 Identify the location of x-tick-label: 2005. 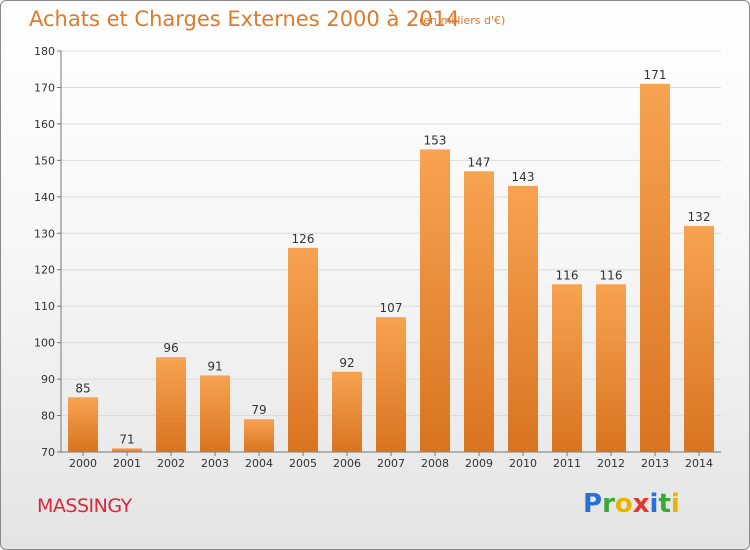
(303, 463).